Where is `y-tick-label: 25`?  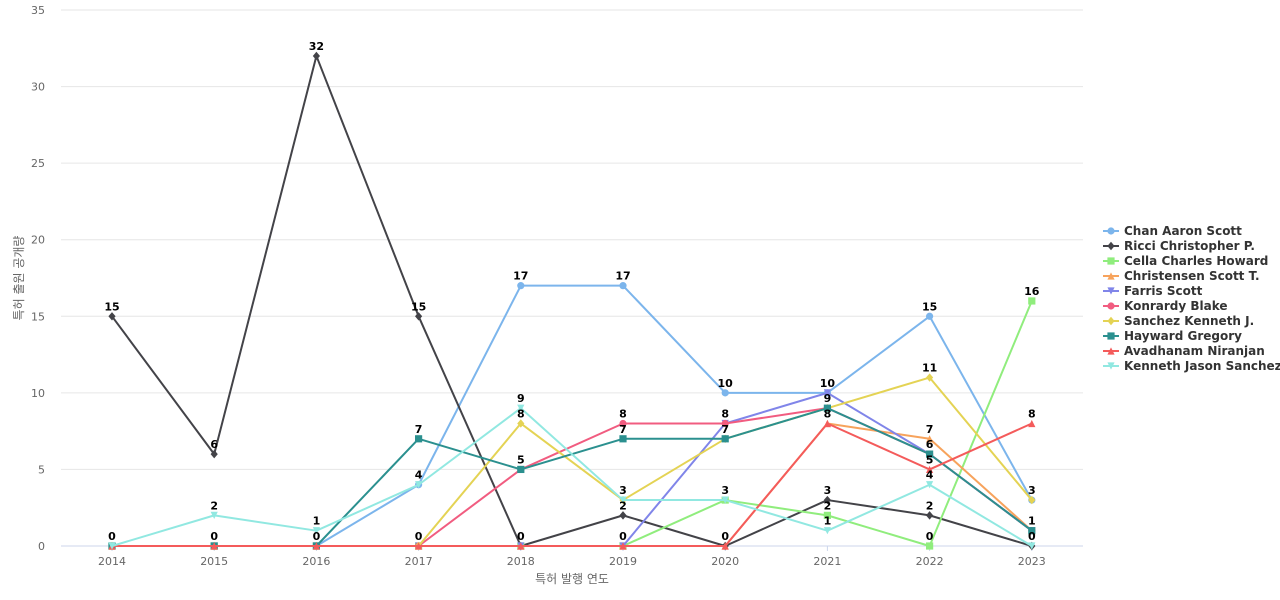 y-tick-label: 25 is located at coordinates (38, 163).